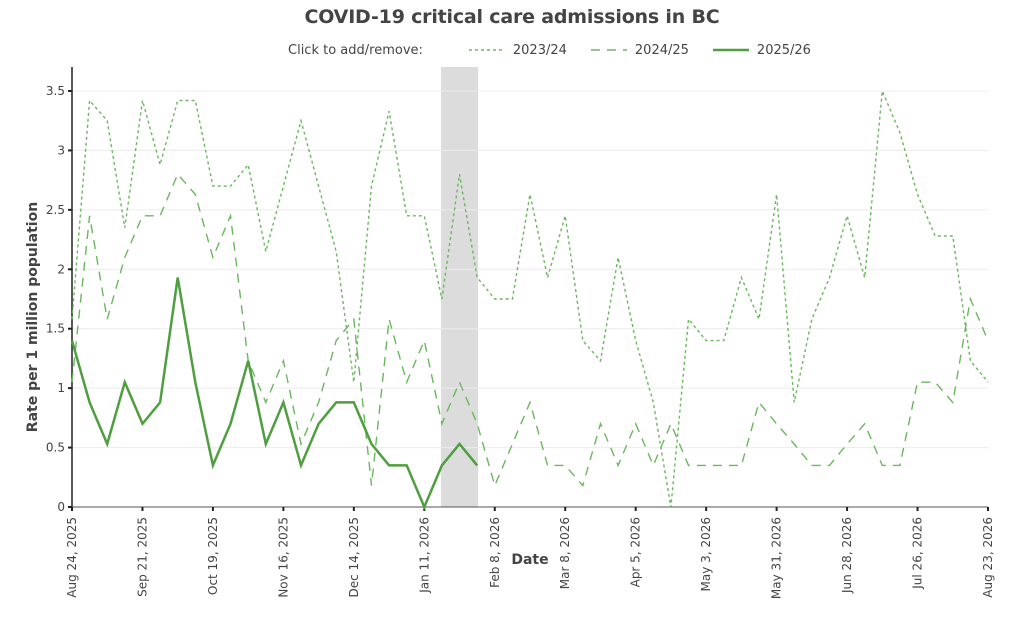  What do you see at coordinates (486, 50) in the screenshot?
I see `legend-swatch-dotted` at bounding box center [486, 50].